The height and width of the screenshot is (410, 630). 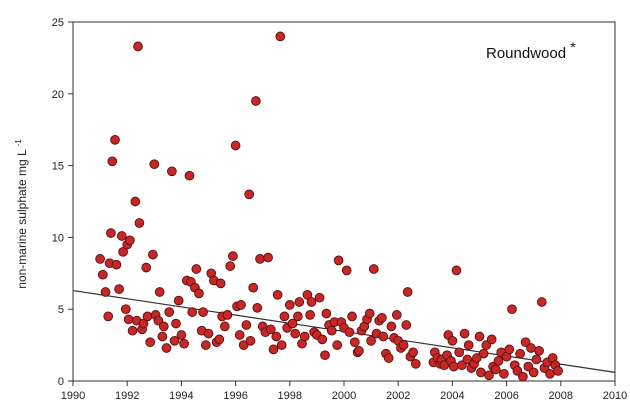 I want to click on y-tick-label: 20, so click(x=58, y=95).